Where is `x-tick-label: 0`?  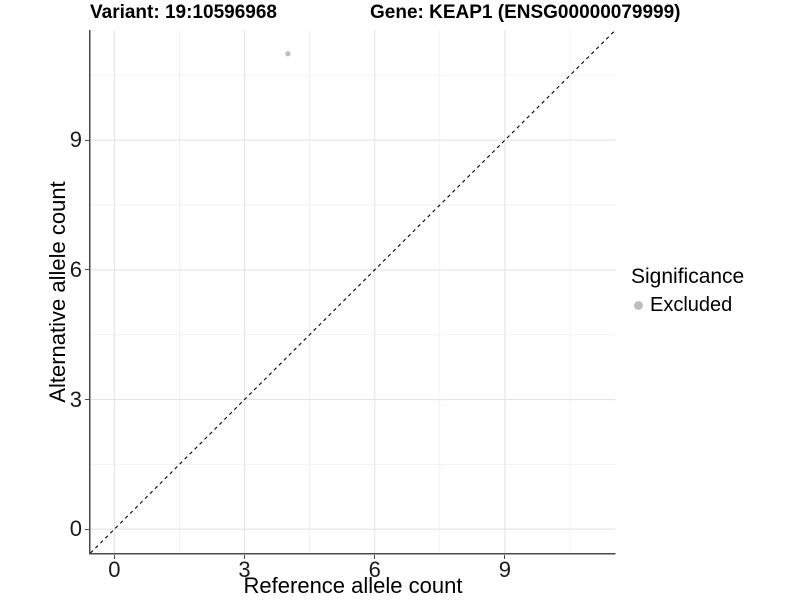
x-tick-label: 0 is located at coordinates (114, 569).